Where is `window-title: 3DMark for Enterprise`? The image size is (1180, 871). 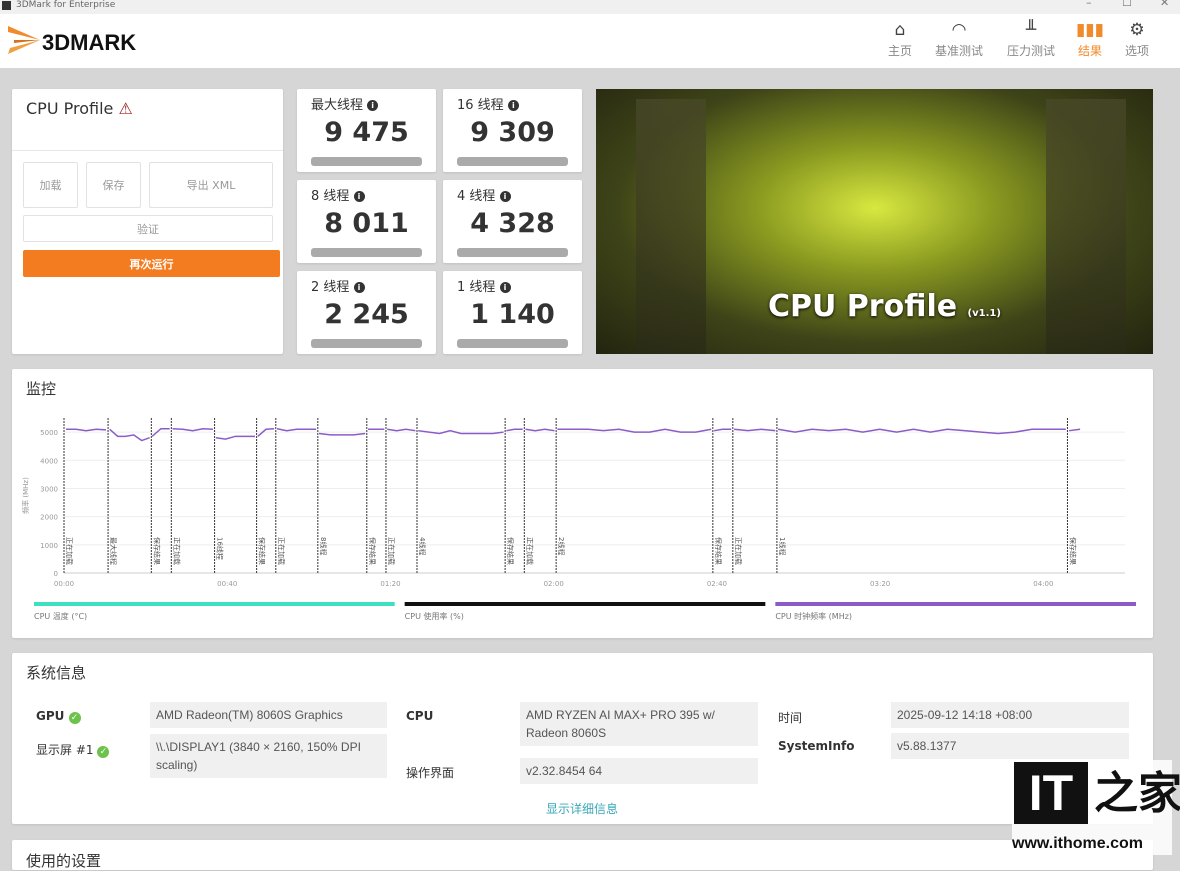 window-title: 3DMark for Enterprise is located at coordinates (66, 5).